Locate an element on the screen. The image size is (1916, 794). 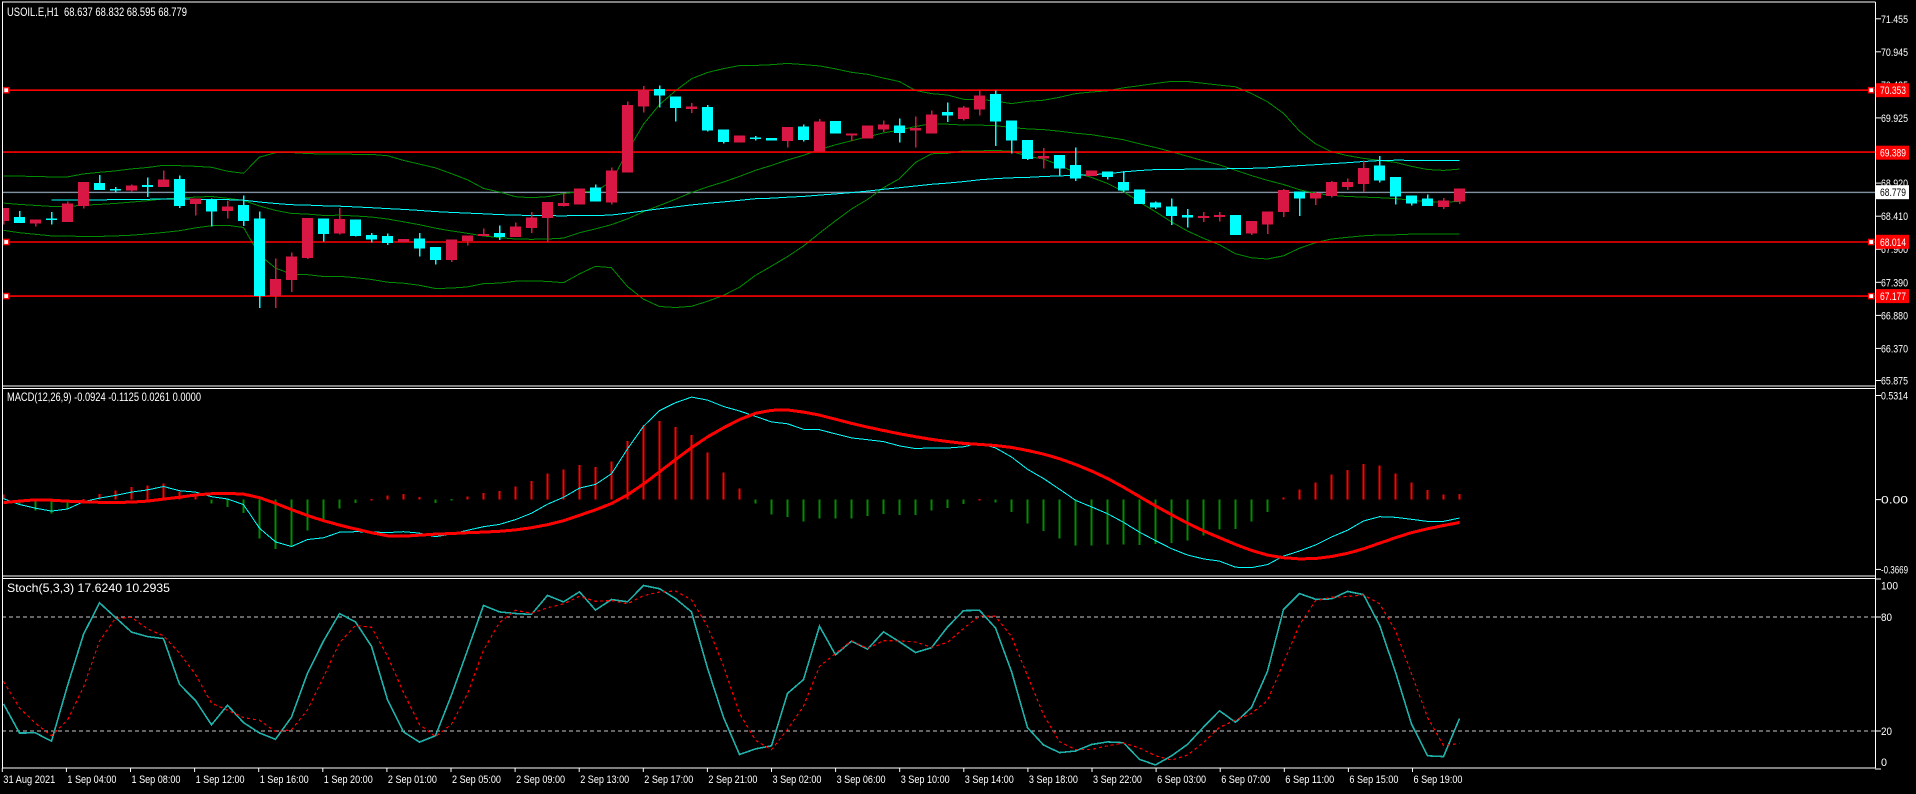
svg-text: 2 Sep 17:00 is located at coordinates (668, 780).